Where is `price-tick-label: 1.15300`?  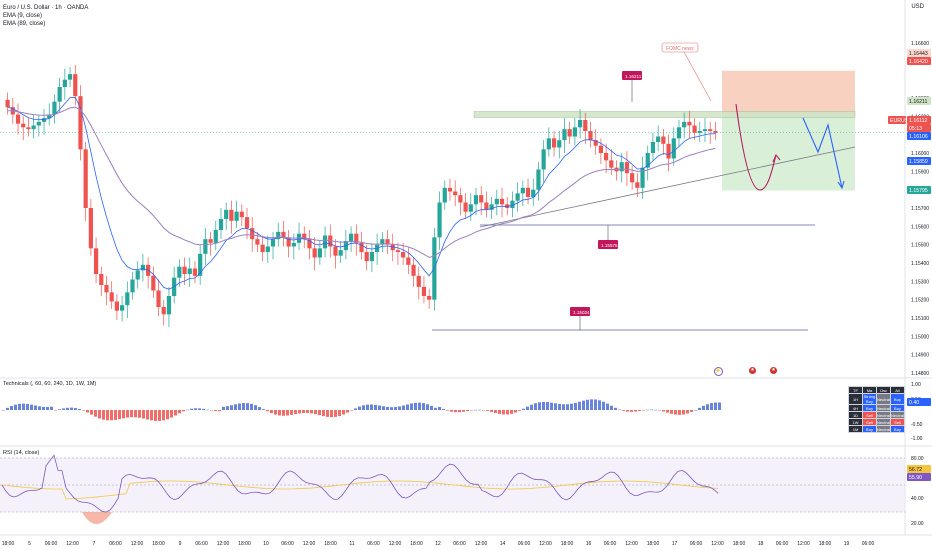 price-tick-label: 1.15300 is located at coordinates (920, 282).